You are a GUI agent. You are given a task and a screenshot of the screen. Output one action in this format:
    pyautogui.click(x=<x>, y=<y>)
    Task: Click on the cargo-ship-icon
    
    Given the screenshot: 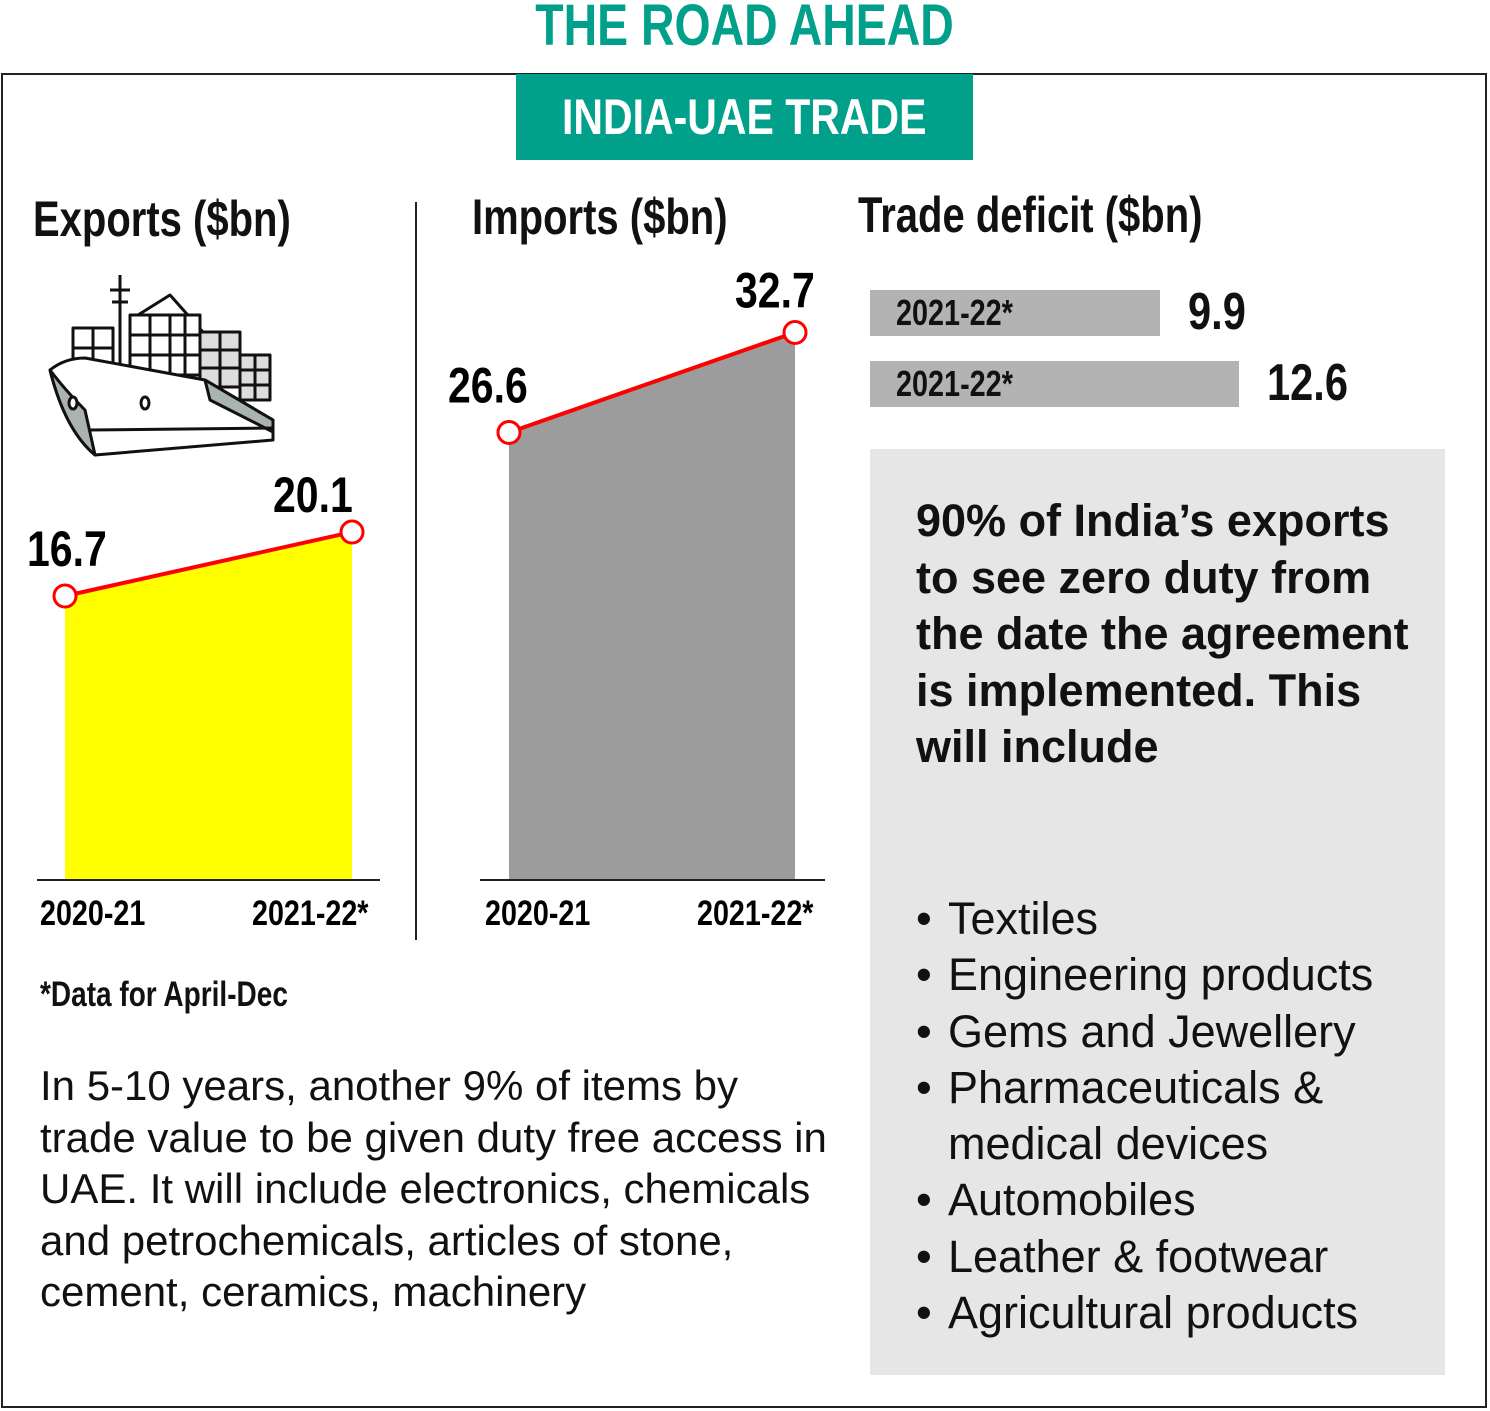 What is the action you would take?
    pyautogui.click(x=161, y=366)
    